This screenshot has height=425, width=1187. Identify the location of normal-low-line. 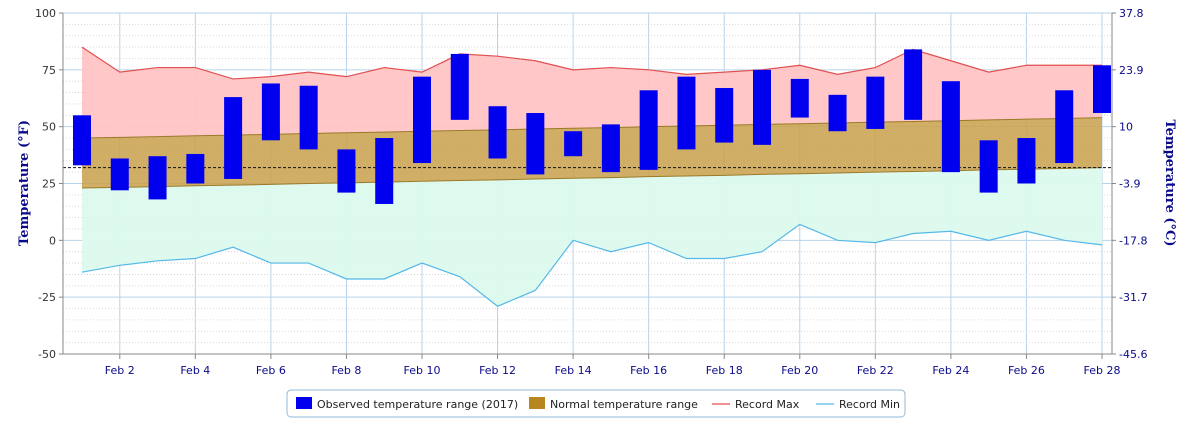
(592, 178).